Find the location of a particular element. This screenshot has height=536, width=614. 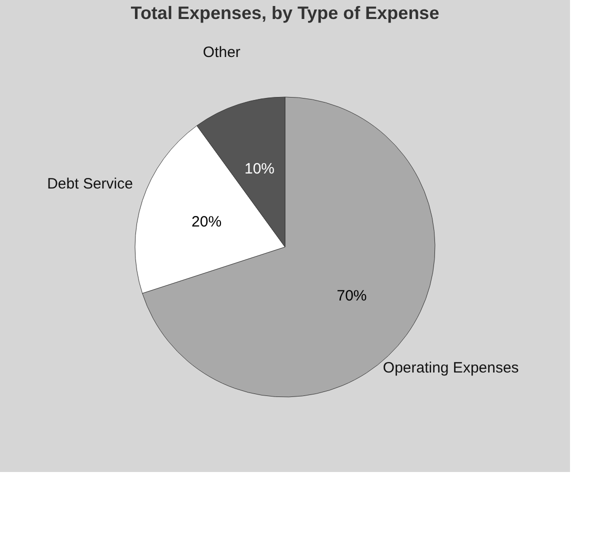

slice-label: Other is located at coordinates (221, 53).